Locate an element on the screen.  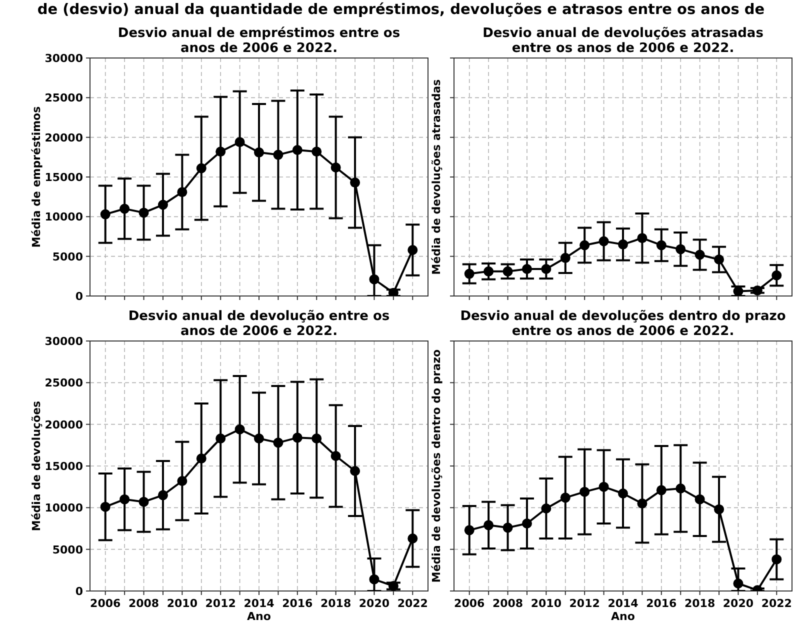
x-tick-label: 2018 is located at coordinates (336, 603).